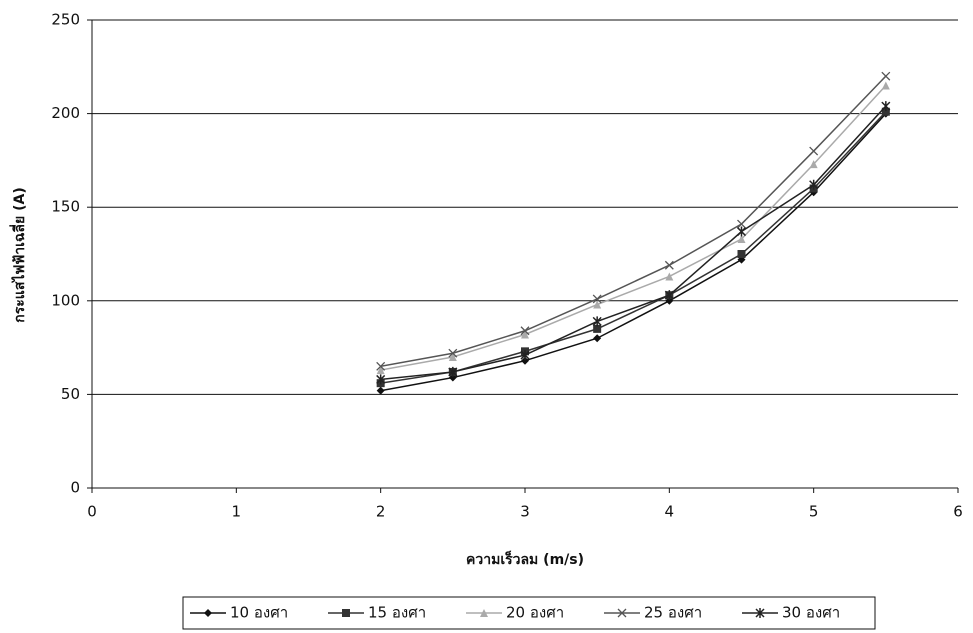  Describe the element at coordinates (65, 113) in the screenshot. I see `y-tick-label: 200` at that location.